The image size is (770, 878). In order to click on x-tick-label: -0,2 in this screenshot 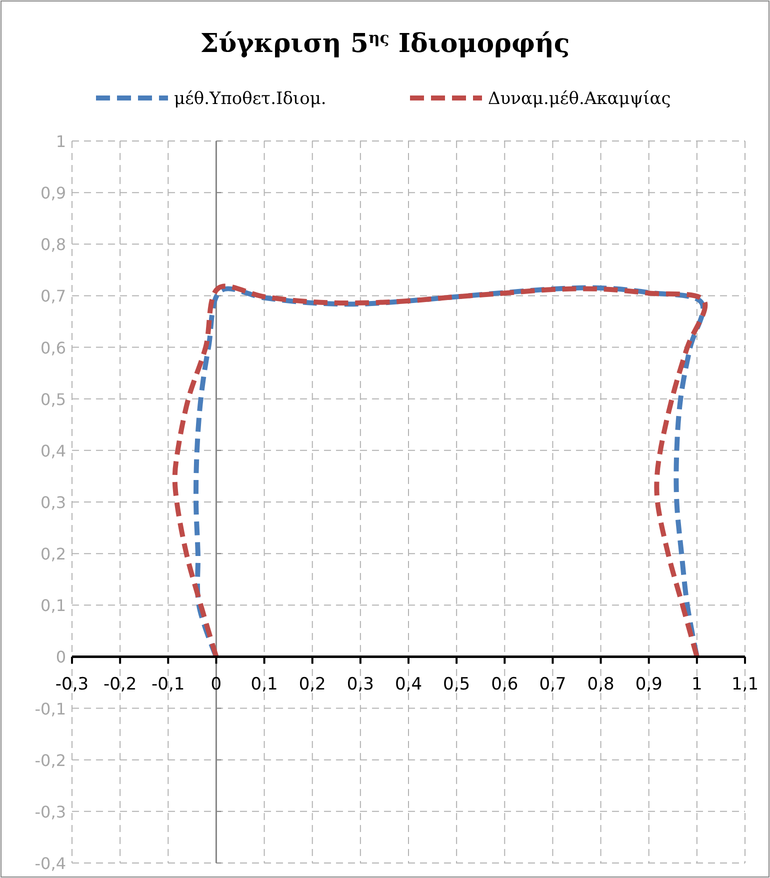, I will do `click(120, 684)`.